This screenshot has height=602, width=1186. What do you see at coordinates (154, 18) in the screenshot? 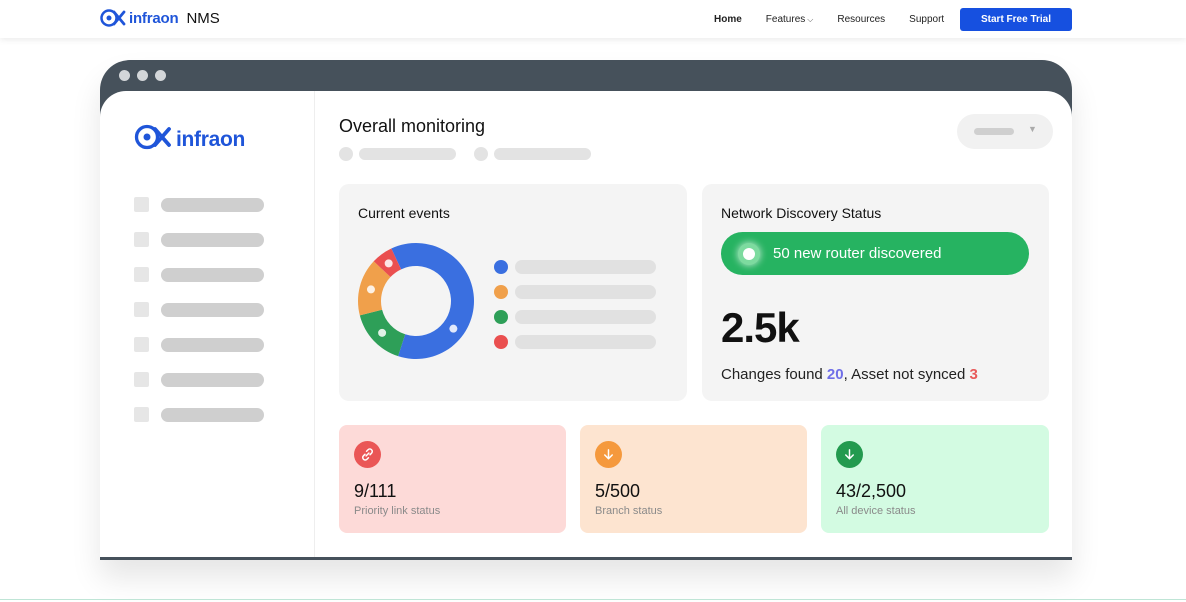
I see `brand-name: infraon` at bounding box center [154, 18].